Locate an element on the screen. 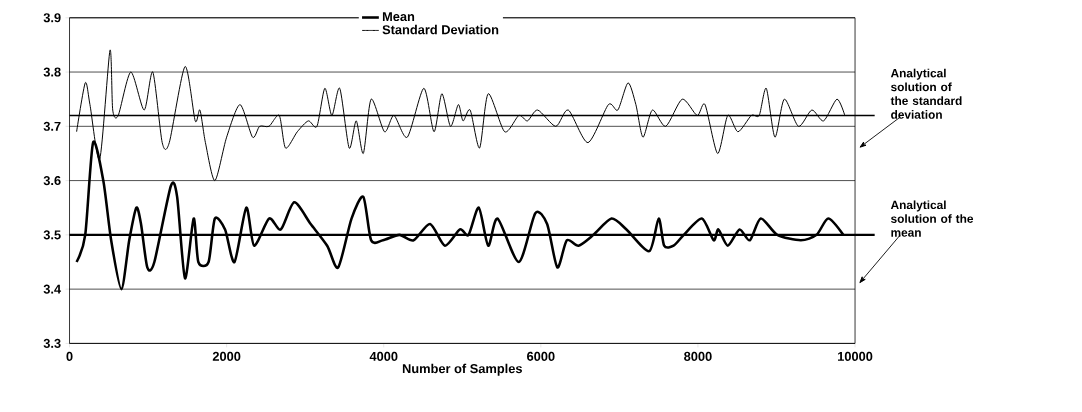 The height and width of the screenshot is (412, 1082). ref-line-label: Analytical solution of the standard deviation is located at coordinates (926, 94).